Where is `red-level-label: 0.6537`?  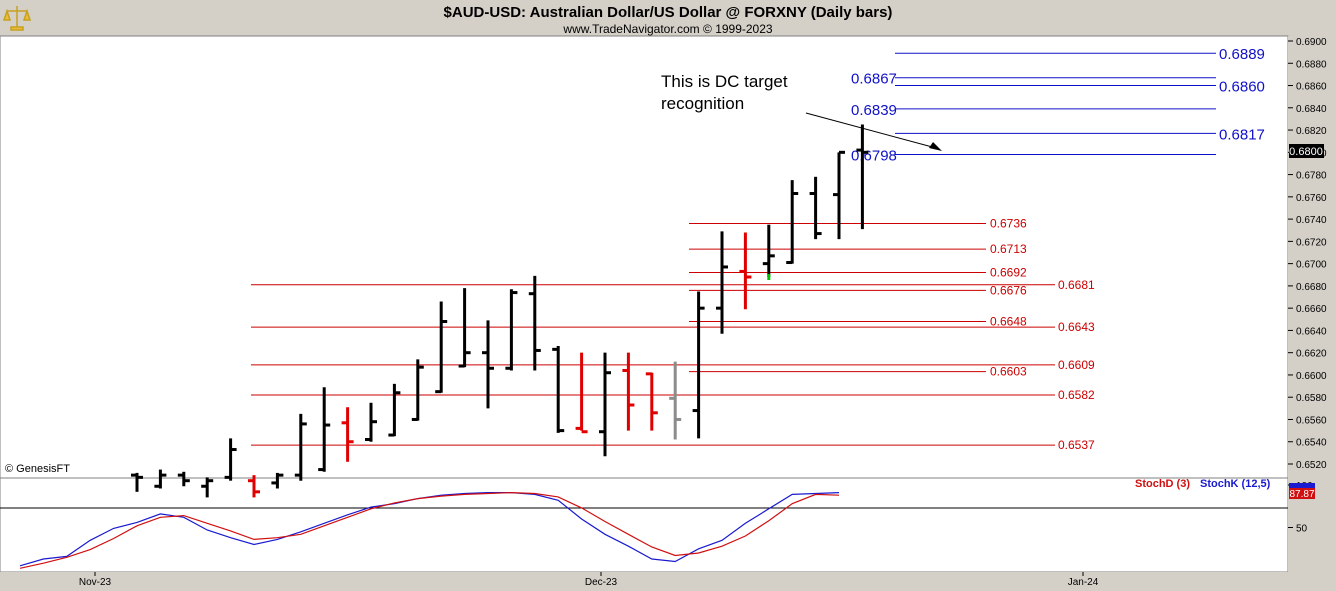 red-level-label: 0.6537 is located at coordinates (1076, 445).